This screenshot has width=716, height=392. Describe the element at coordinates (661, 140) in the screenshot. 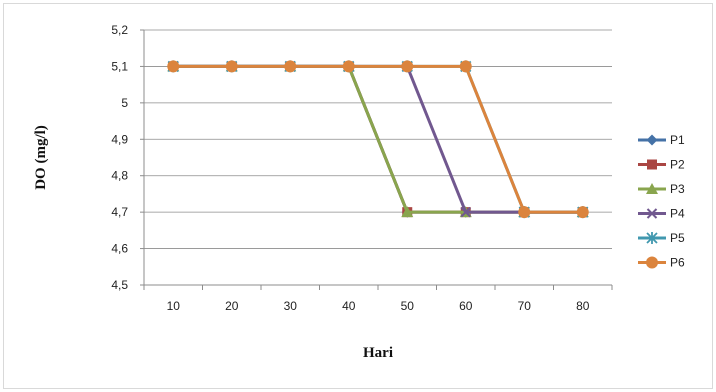

I see `legend-item-p1: P1` at that location.